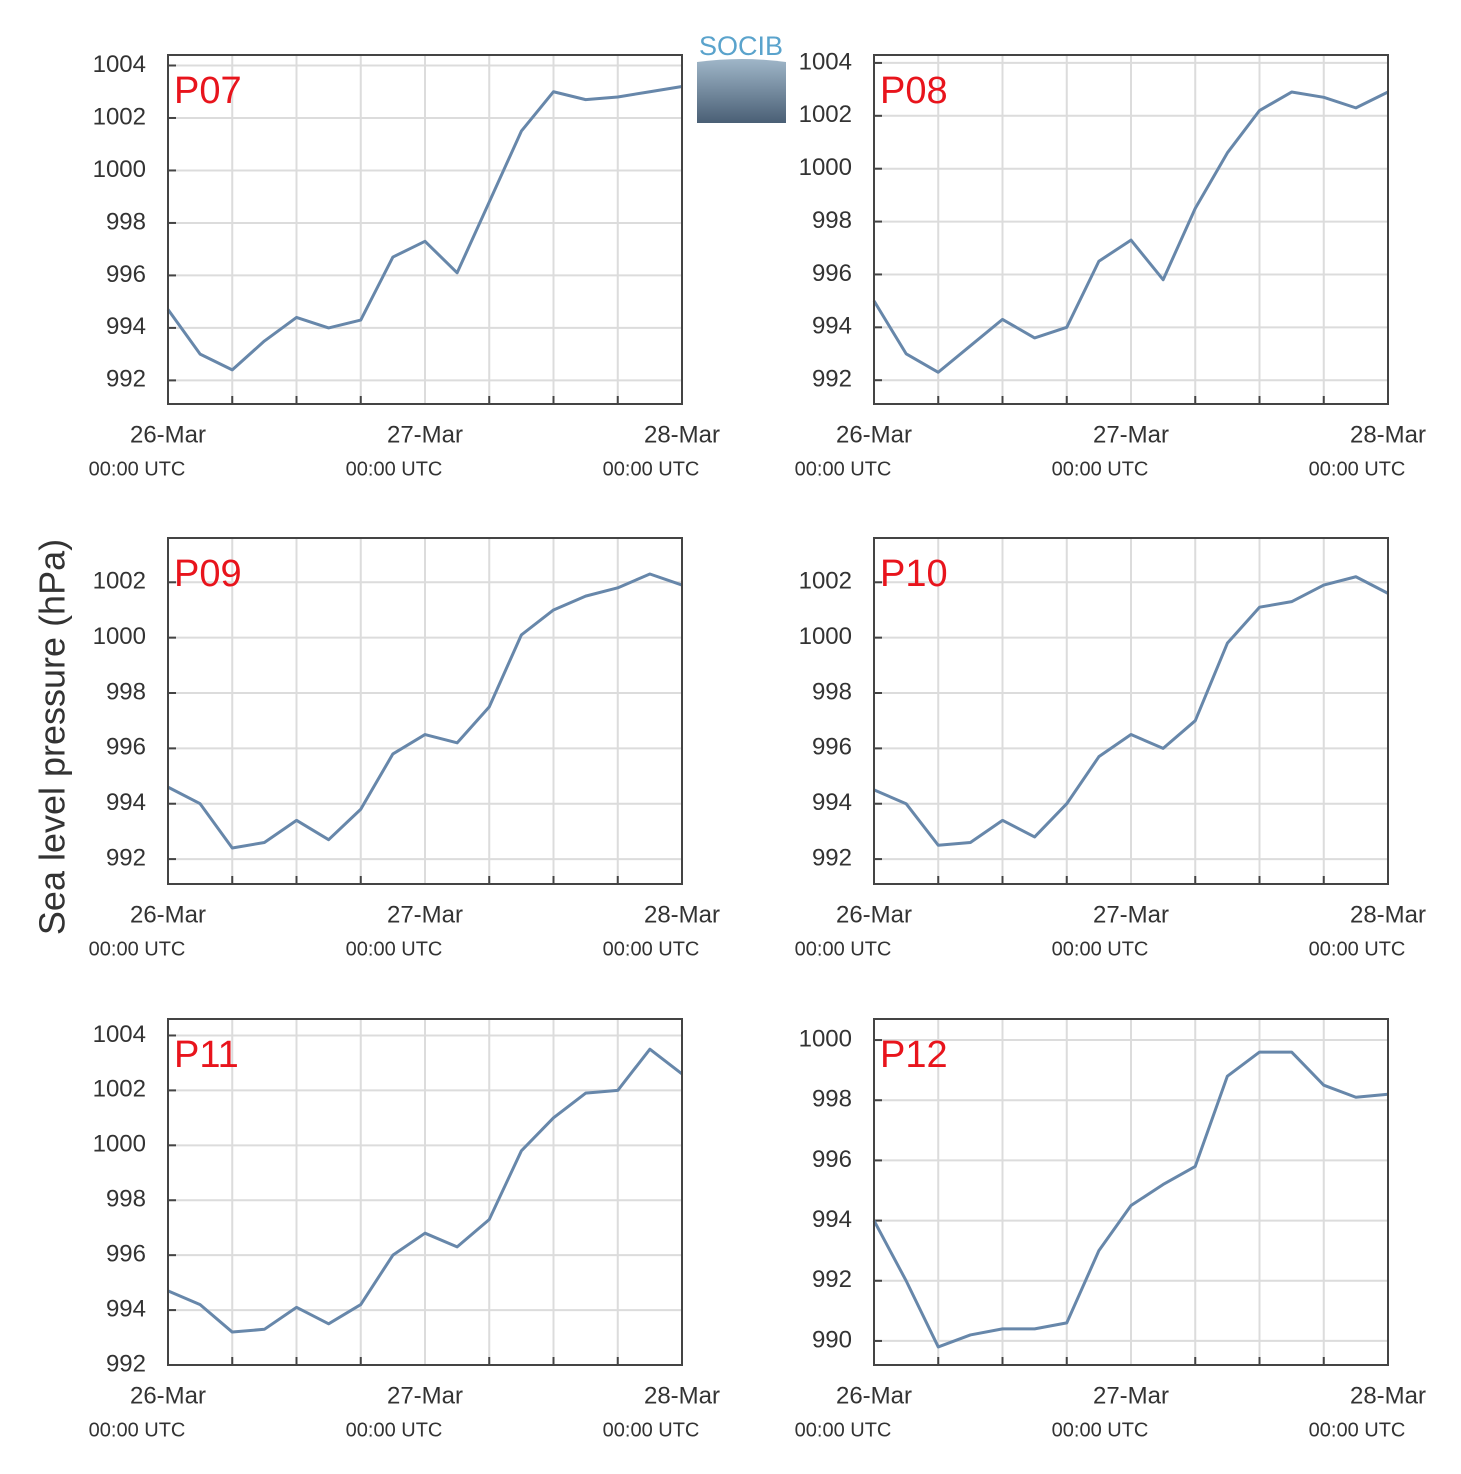 The image size is (1461, 1474). What do you see at coordinates (208, 574) in the screenshot?
I see `panel-title: P09` at bounding box center [208, 574].